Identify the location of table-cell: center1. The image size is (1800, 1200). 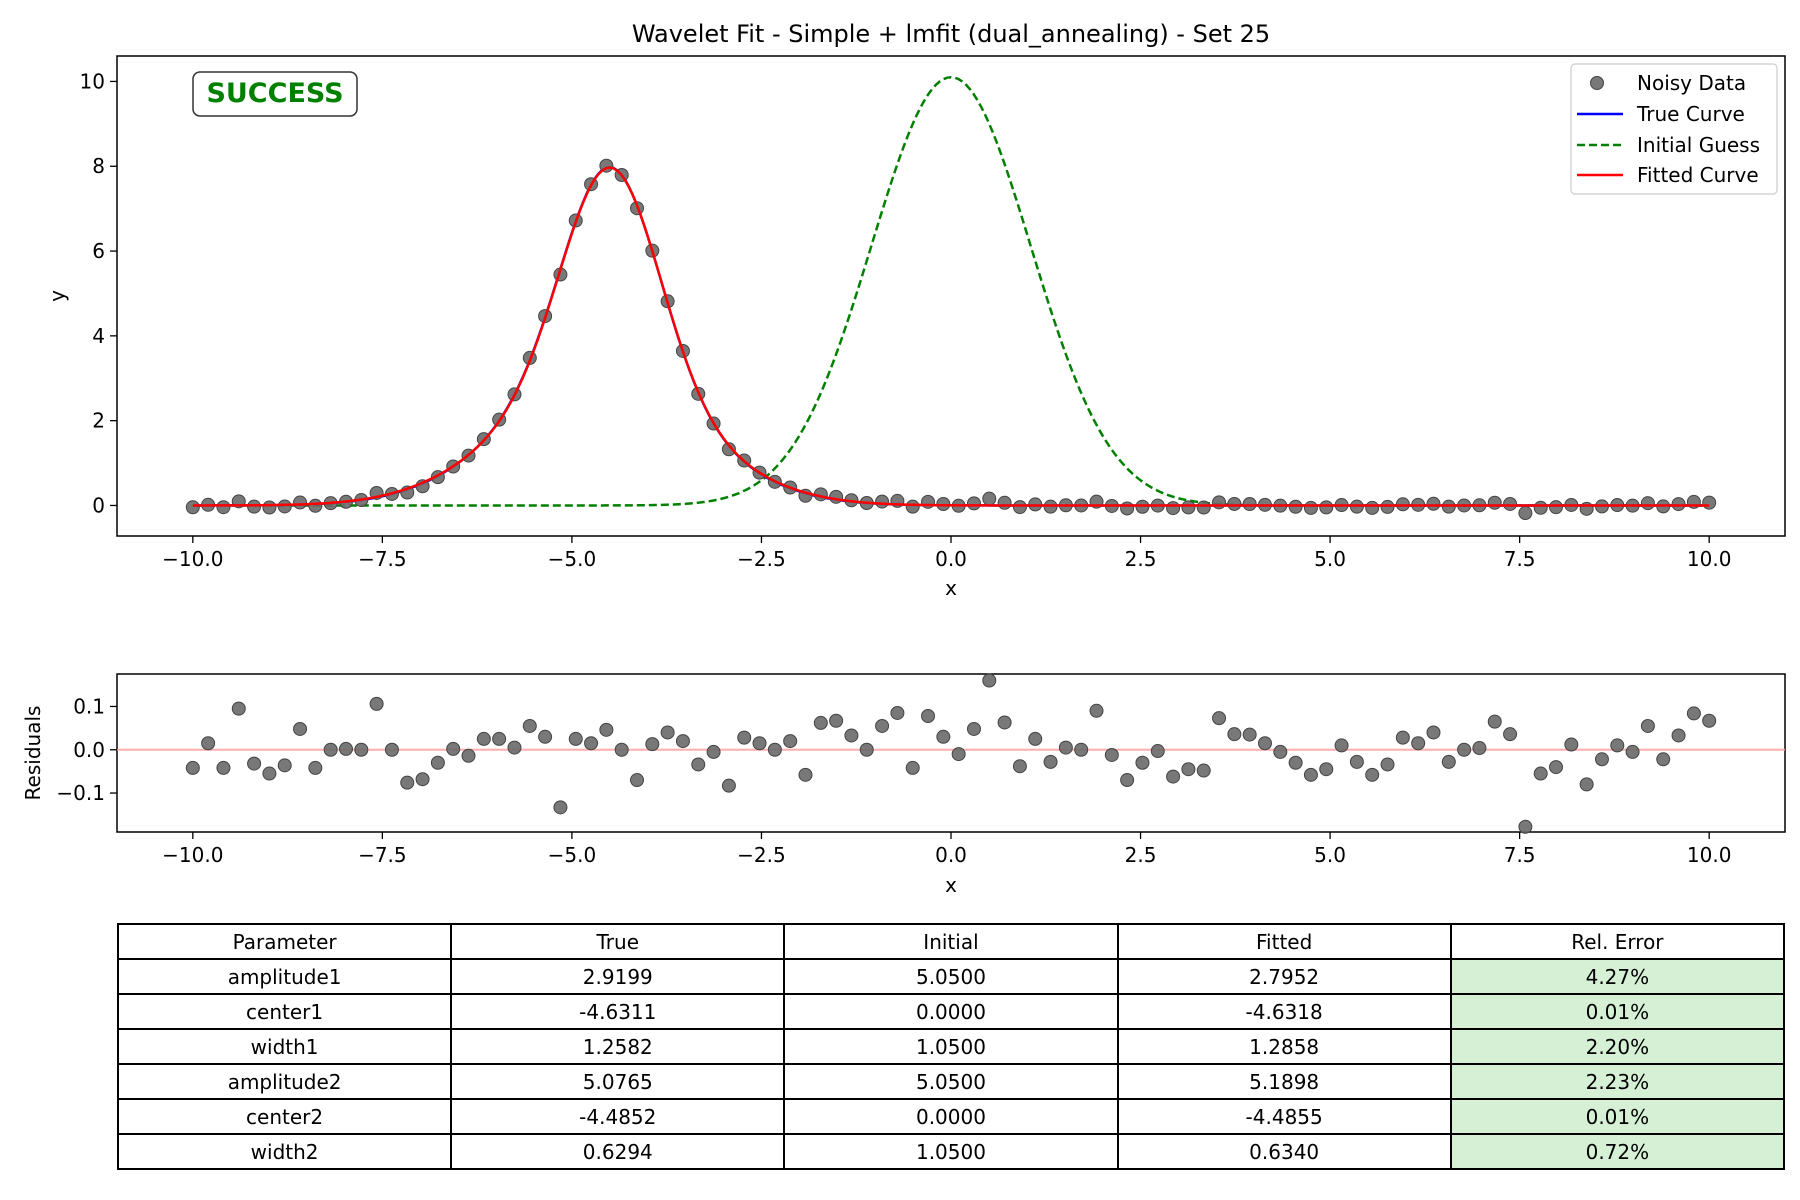
(284, 1011).